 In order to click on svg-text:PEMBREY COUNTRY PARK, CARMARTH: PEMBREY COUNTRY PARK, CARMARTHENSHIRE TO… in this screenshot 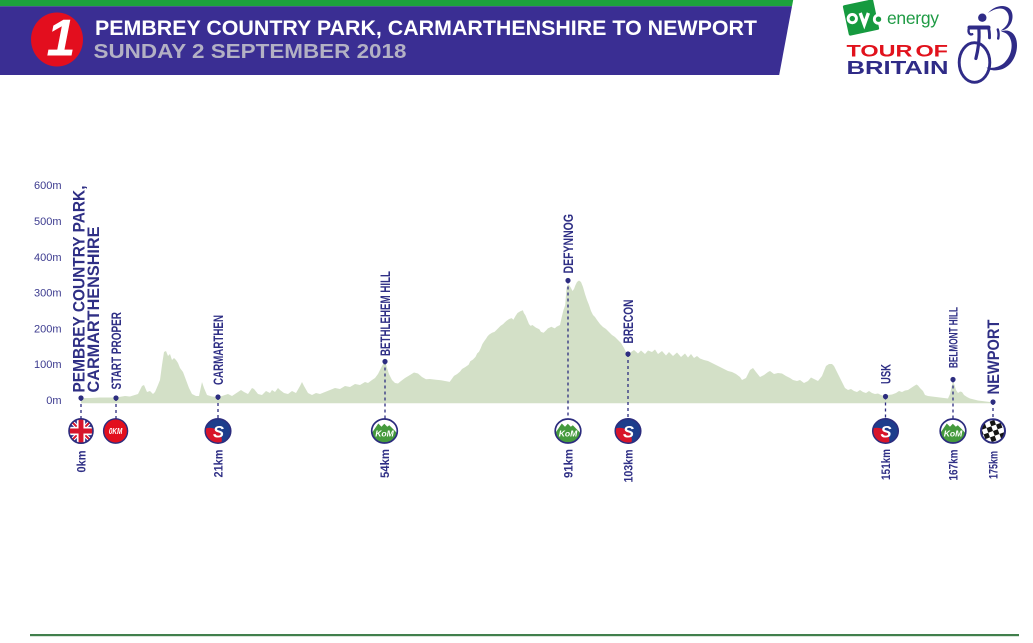, I will do `click(426, 28)`.